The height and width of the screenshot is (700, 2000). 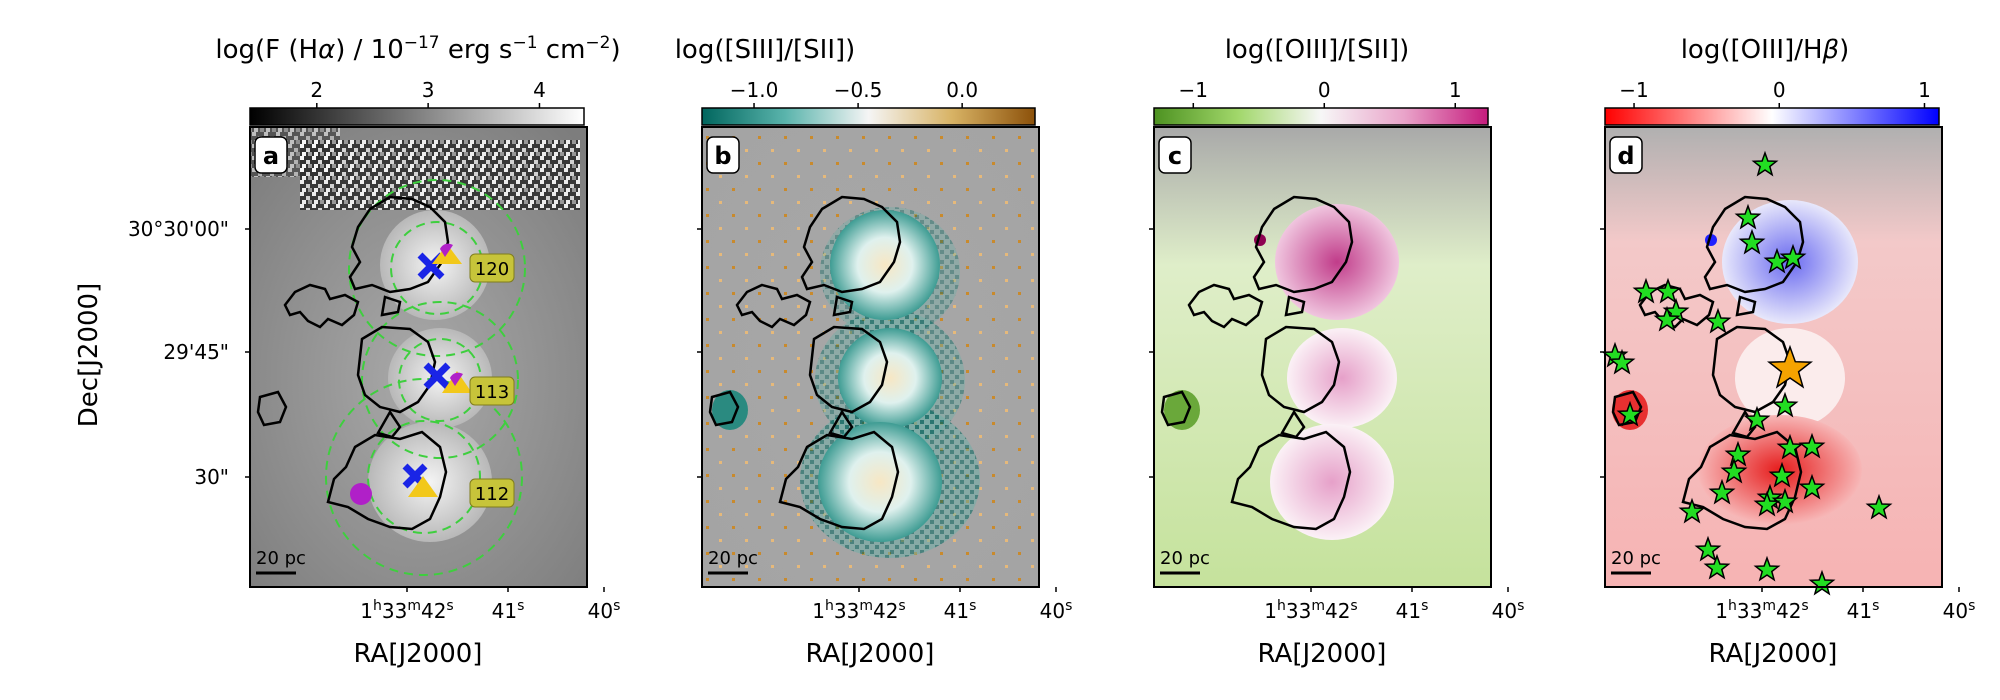 What do you see at coordinates (1602, 353) in the screenshot?
I see `panel-d-yticks` at bounding box center [1602, 353].